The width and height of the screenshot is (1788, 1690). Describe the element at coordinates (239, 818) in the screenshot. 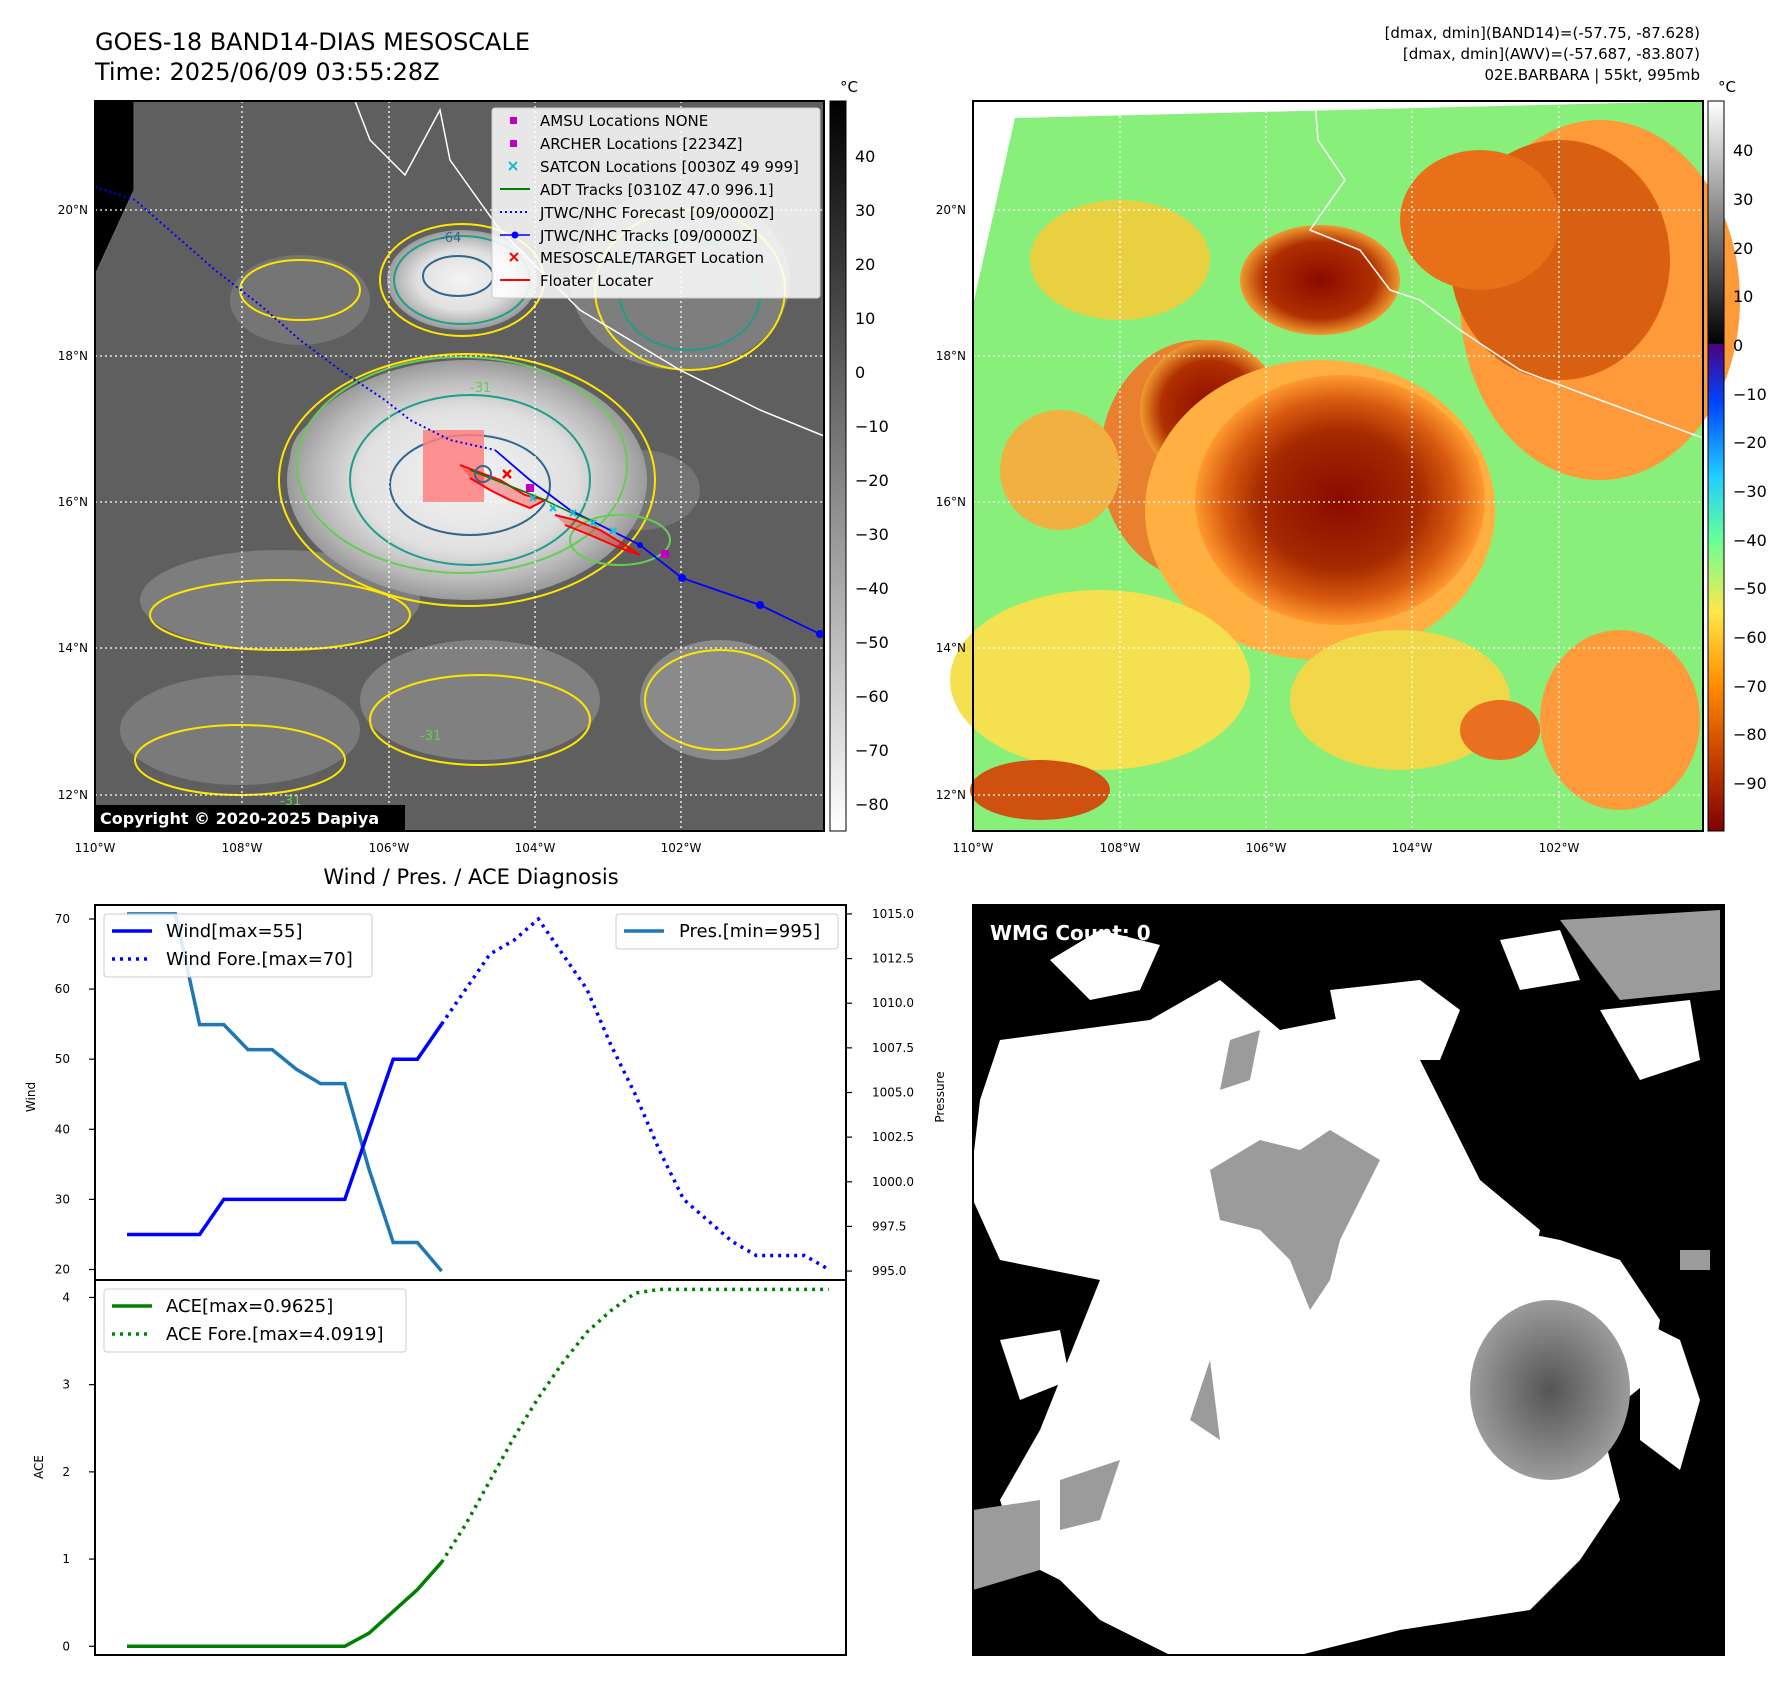

I see `copyright: Copyright © 2020-2025 Dapiya` at that location.